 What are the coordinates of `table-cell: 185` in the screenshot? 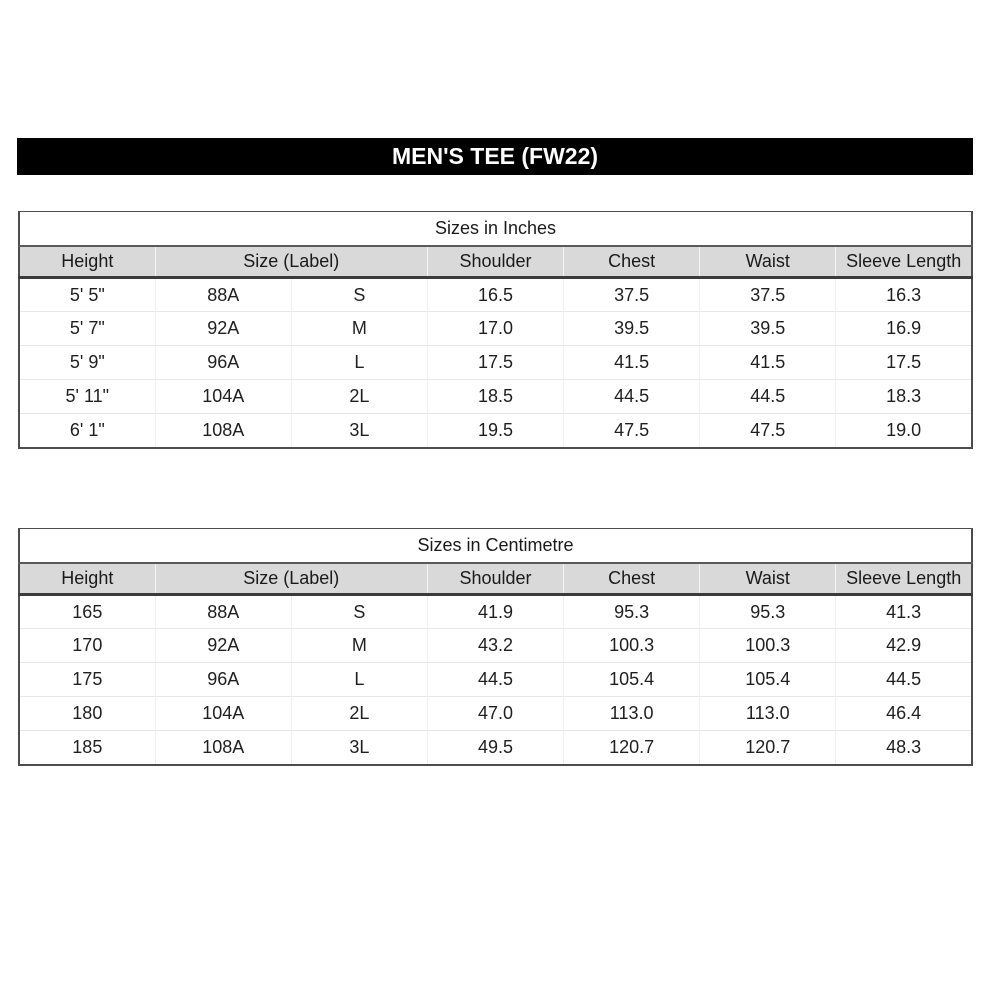 It's located at (87, 747).